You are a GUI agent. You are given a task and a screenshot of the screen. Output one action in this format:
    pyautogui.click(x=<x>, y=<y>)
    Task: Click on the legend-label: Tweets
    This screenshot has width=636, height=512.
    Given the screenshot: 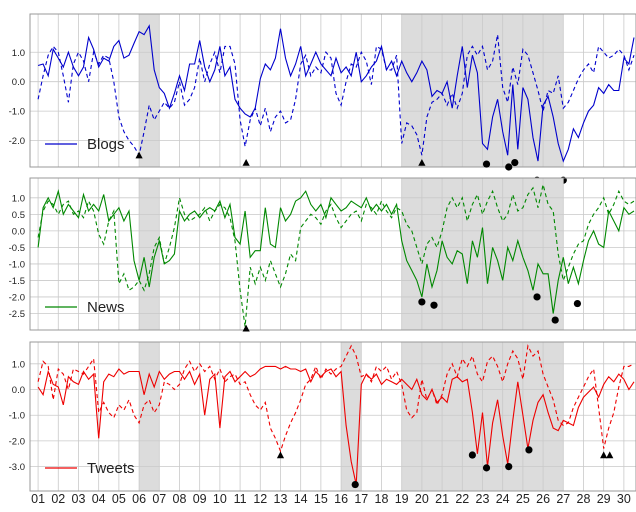 What is the action you would take?
    pyautogui.click(x=111, y=468)
    